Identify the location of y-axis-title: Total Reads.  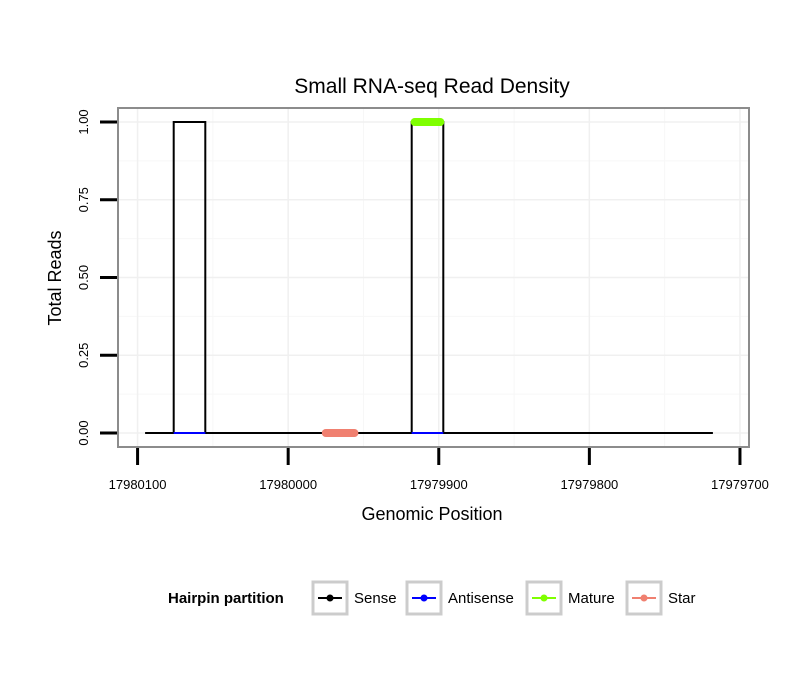
(55, 277).